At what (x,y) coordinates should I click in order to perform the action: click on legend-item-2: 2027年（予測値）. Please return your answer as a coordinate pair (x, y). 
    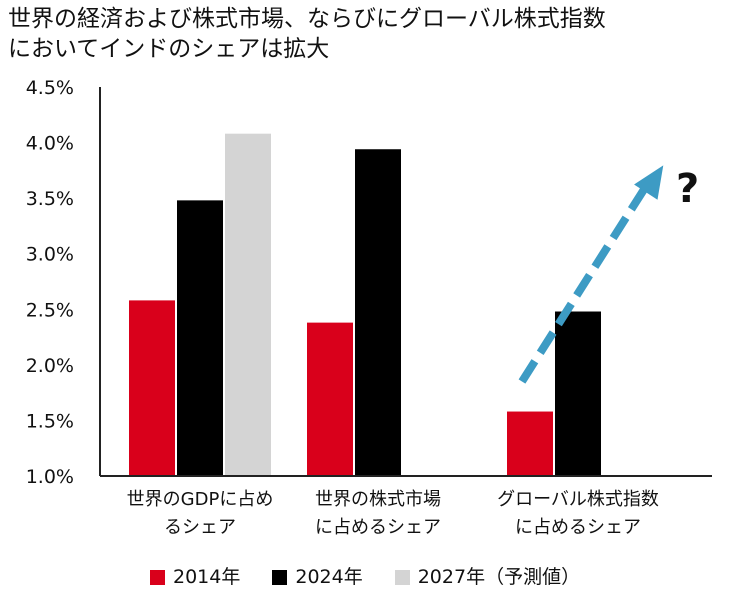
    Looking at the image, I should click on (487, 577).